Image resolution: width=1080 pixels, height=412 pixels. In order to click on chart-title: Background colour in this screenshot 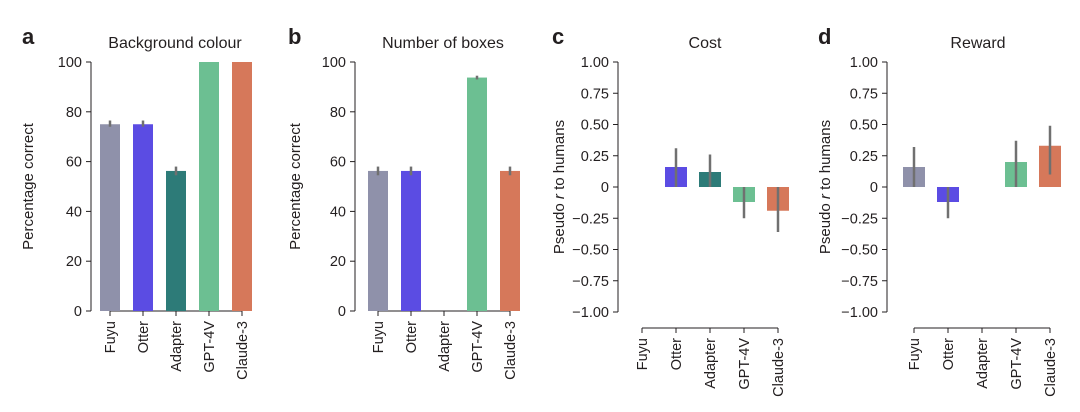, I will do `click(175, 43)`.